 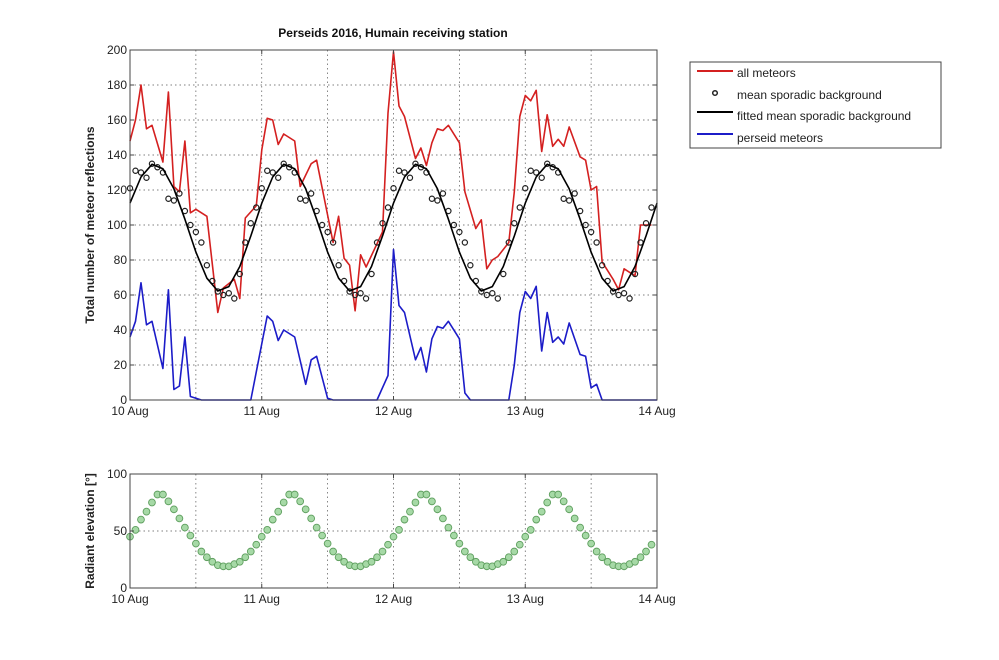 I want to click on bottom-grid, so click(x=393, y=531).